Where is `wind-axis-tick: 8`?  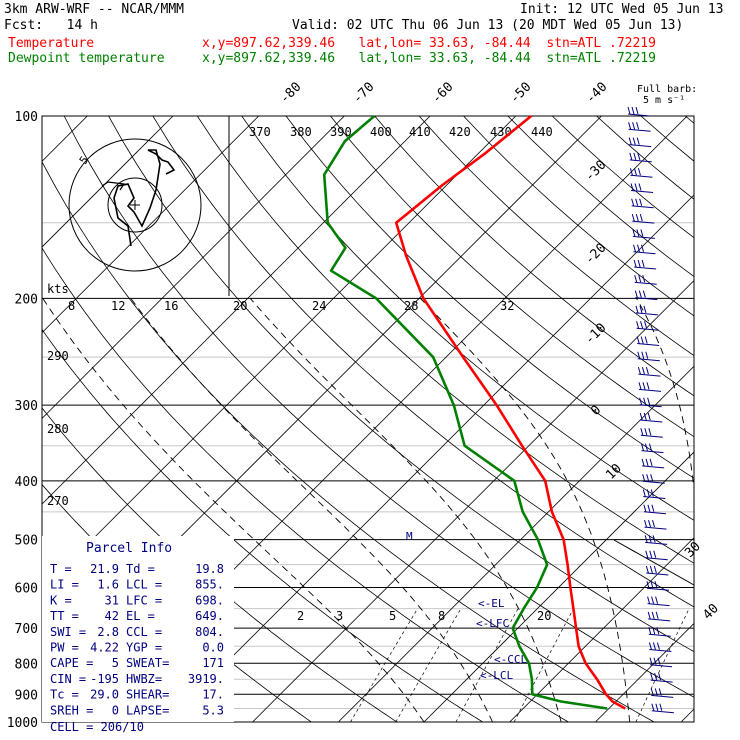 wind-axis-tick: 8 is located at coordinates (71, 306).